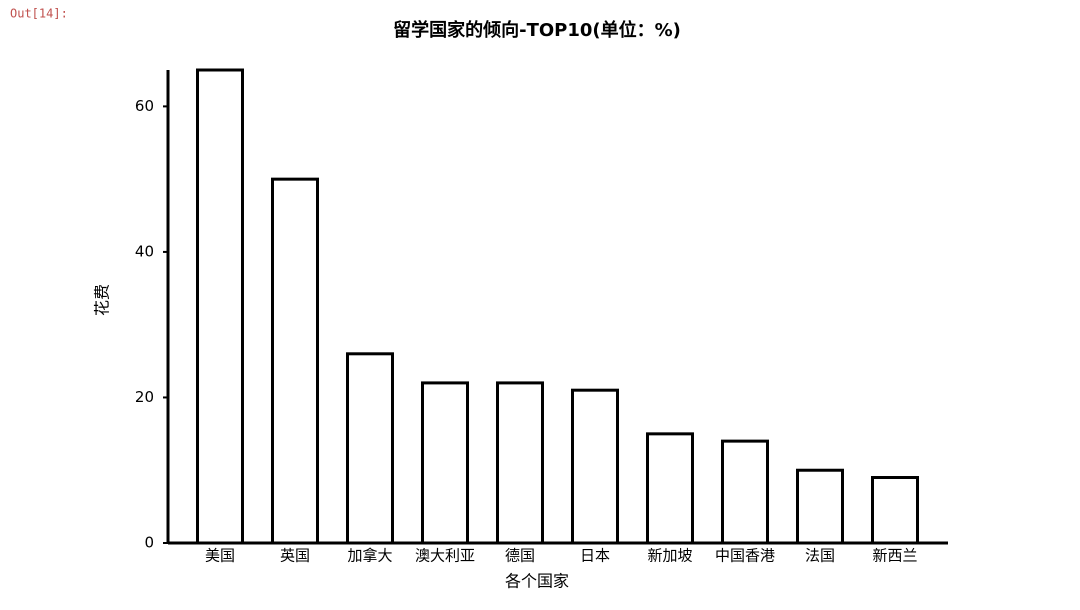 The height and width of the screenshot is (610, 1080). Describe the element at coordinates (537, 30) in the screenshot. I see `chart-title: 留学国家的倾向-TOP10(单位：%)` at that location.